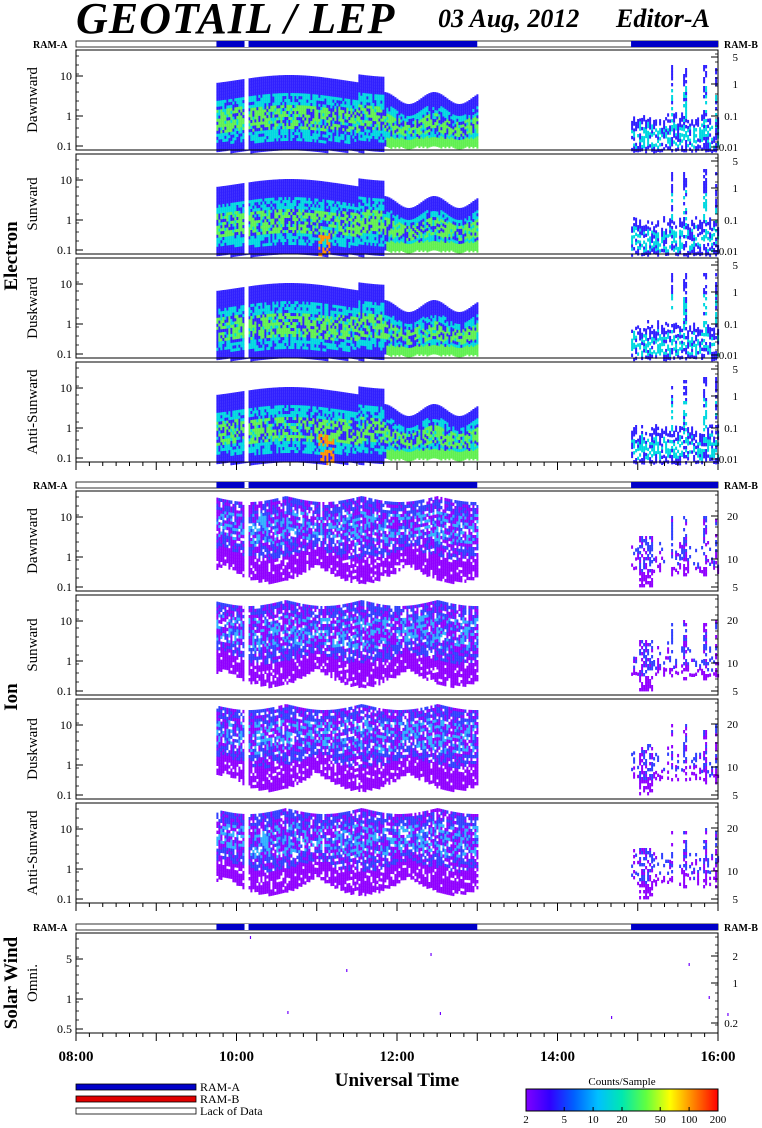 The image size is (762, 1128). I want to click on colorbar-tick-label: 50, so click(661, 1120).